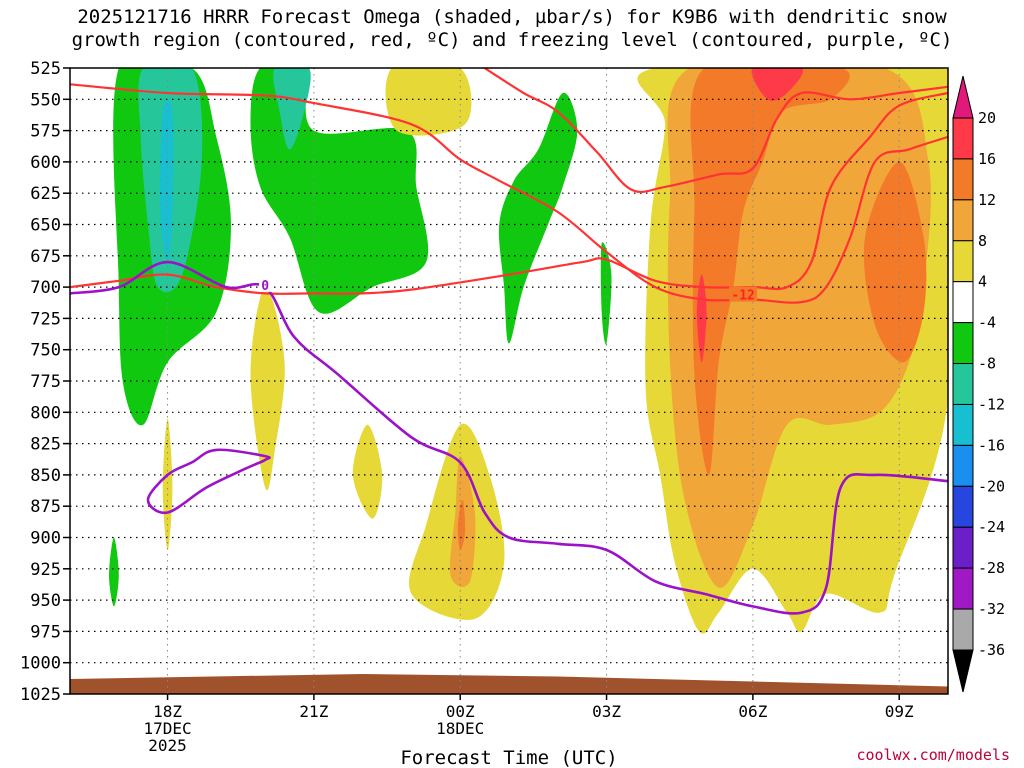 This screenshot has height=768, width=1024. Describe the element at coordinates (508, 757) in the screenshot. I see `x-axis-label: Forecast Time (UTC)` at that location.